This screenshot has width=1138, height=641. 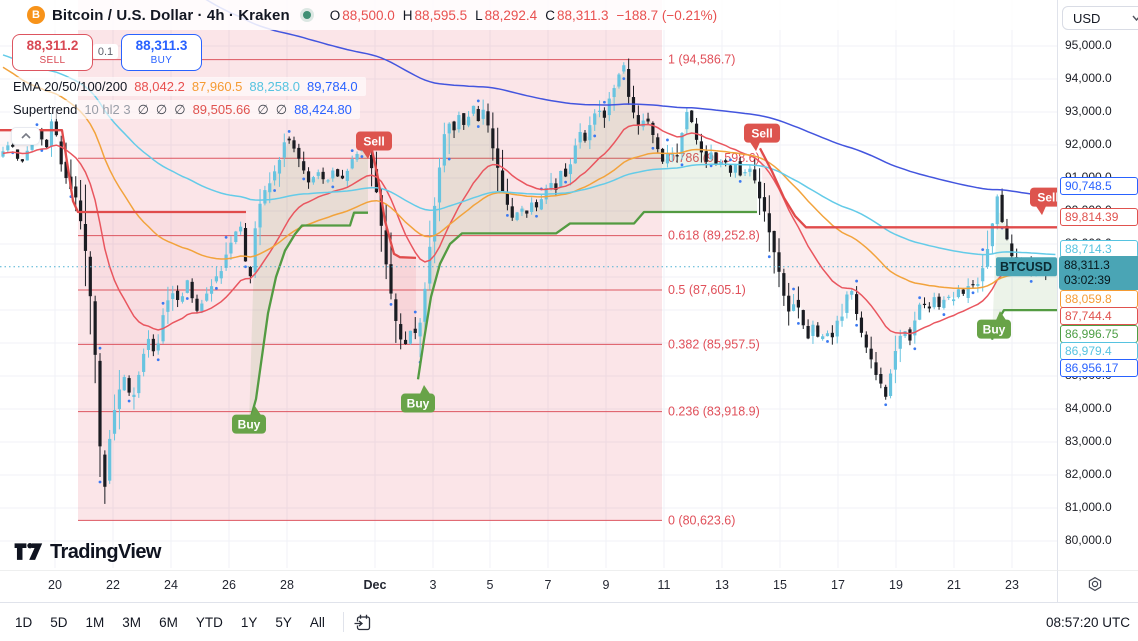 I want to click on indicator-price-label: 86,979.4, so click(x=1099, y=351).